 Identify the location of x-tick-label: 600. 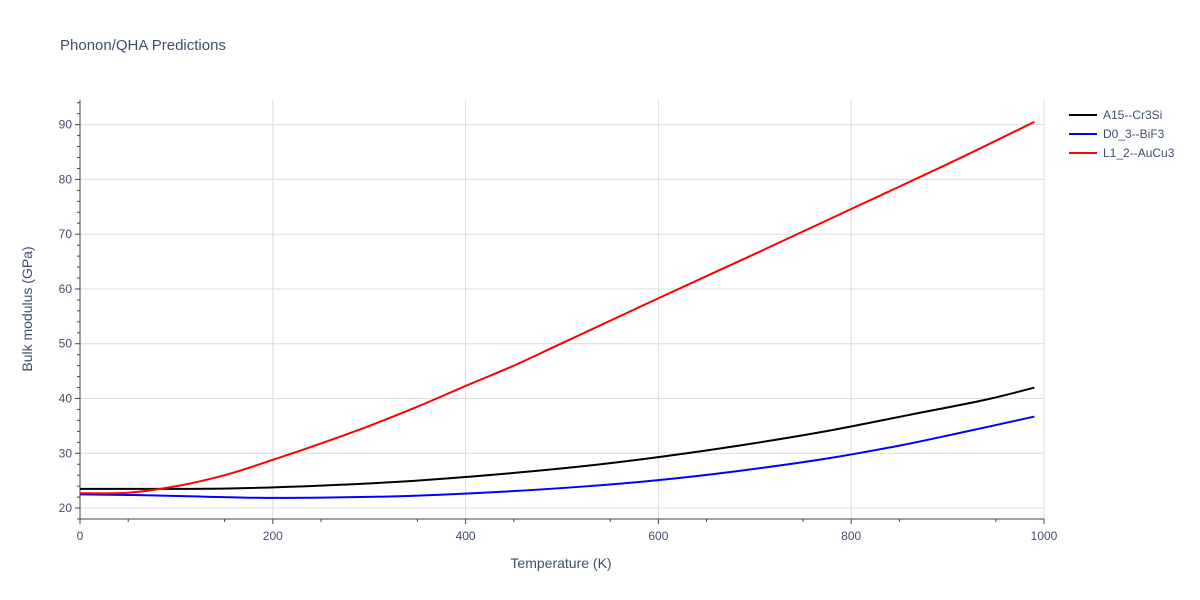
(658, 536).